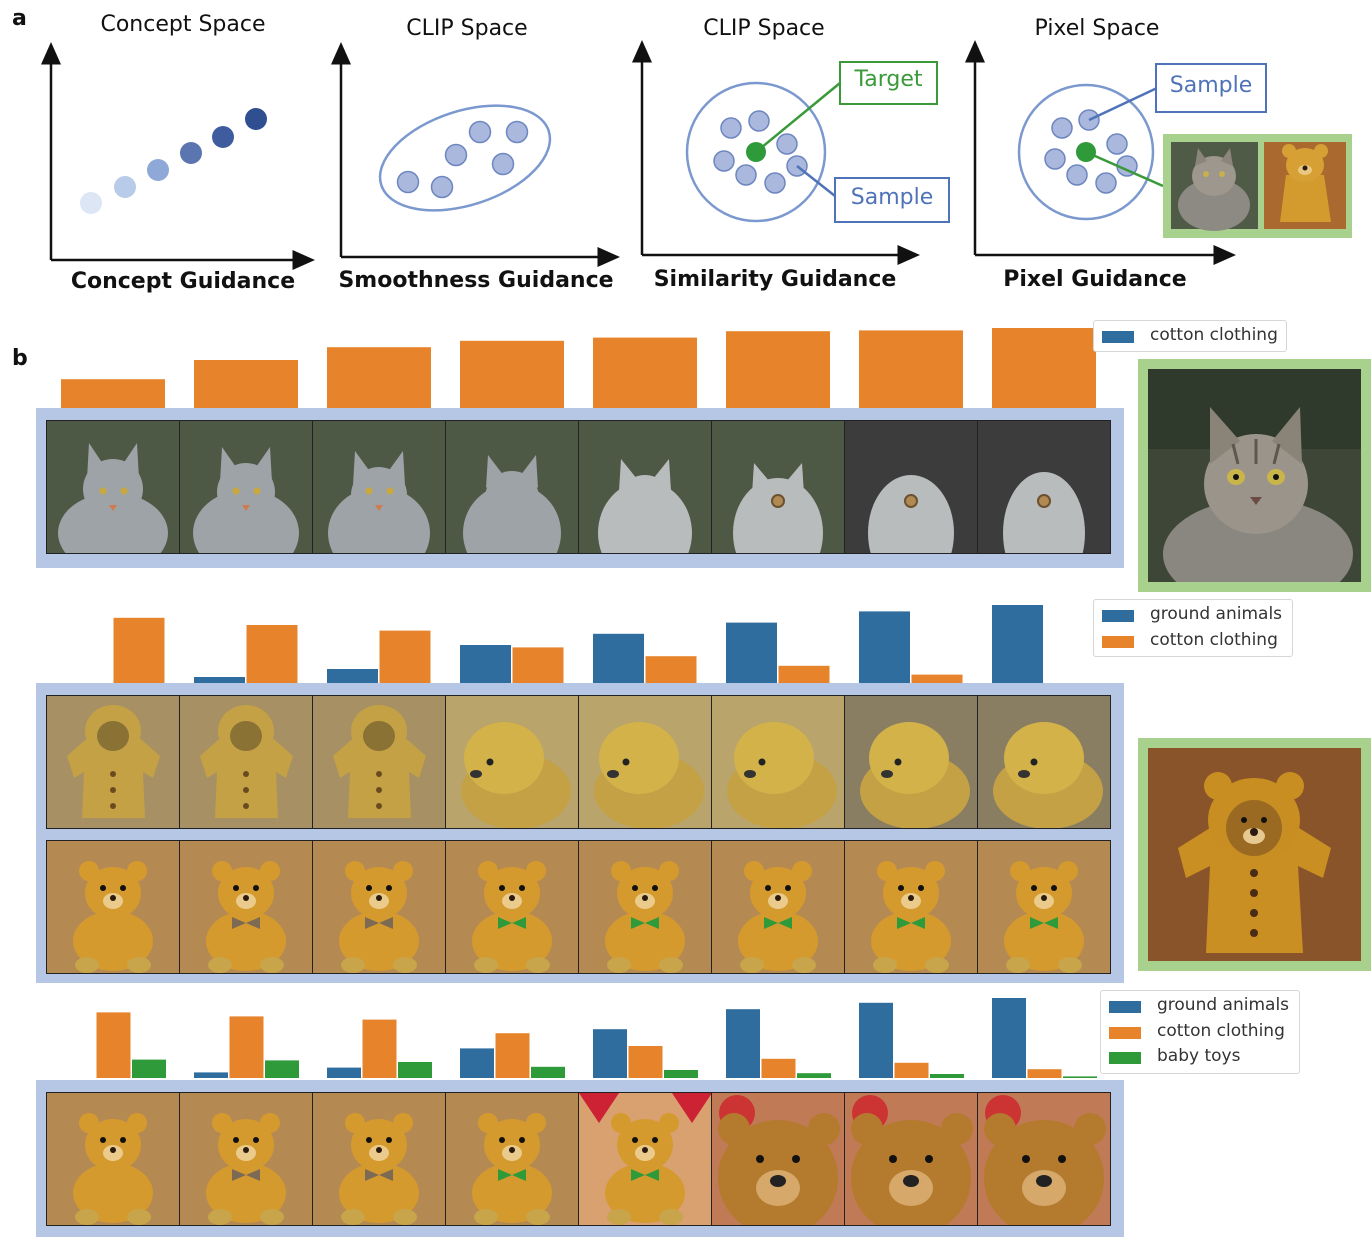  I want to click on pixel-cat-thumb, so click(1214, 186).